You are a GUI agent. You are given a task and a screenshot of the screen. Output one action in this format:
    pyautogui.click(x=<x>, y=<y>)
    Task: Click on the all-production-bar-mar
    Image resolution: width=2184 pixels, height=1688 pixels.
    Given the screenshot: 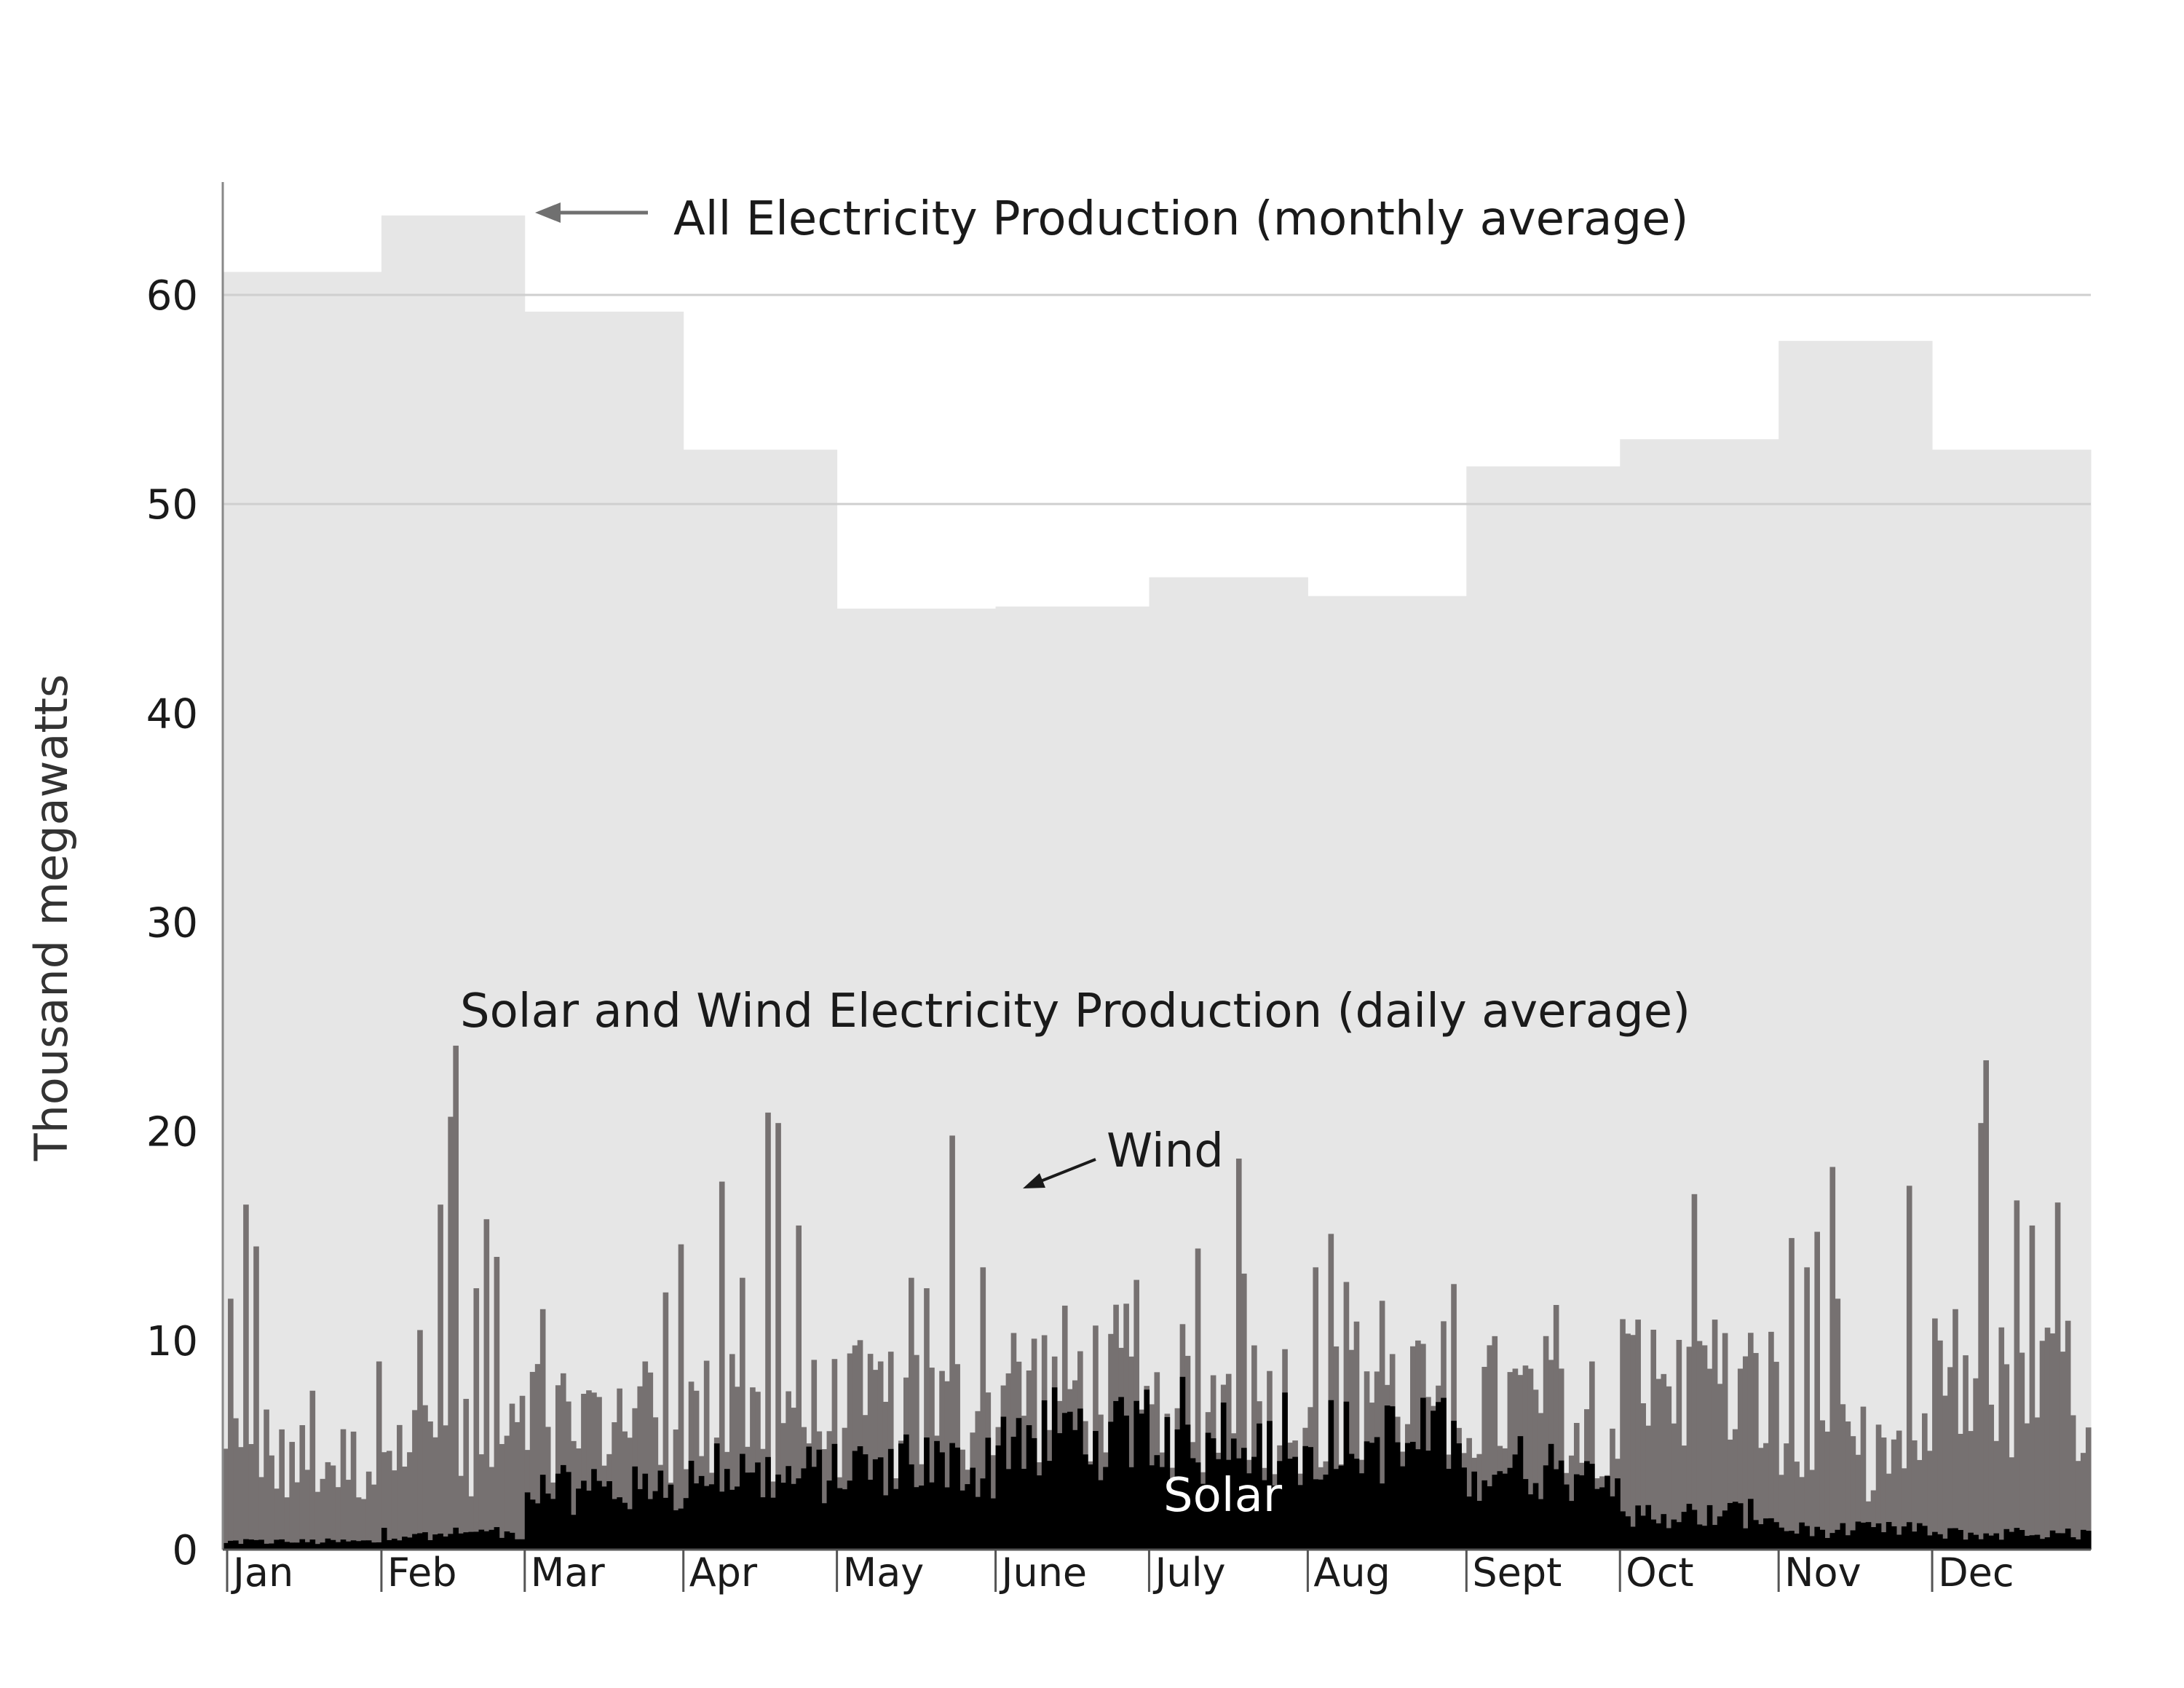 What is the action you would take?
    pyautogui.click(x=604, y=930)
    